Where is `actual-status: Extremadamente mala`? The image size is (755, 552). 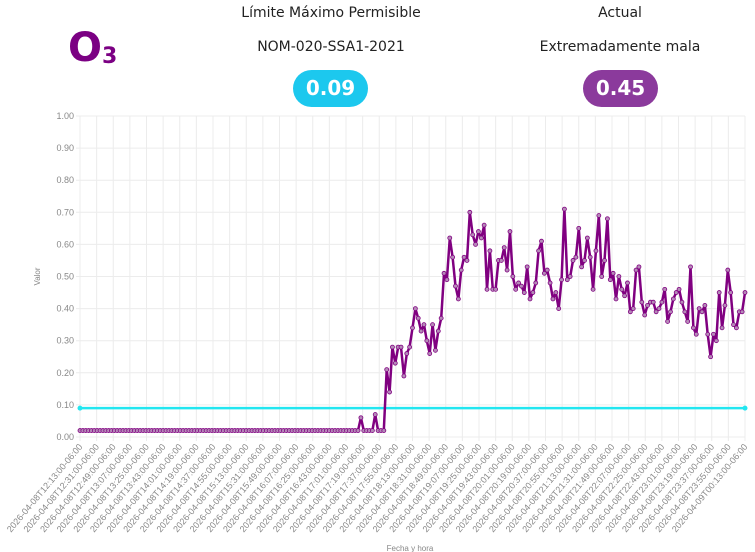
actual-status: Extremadamente mala is located at coordinates (620, 47).